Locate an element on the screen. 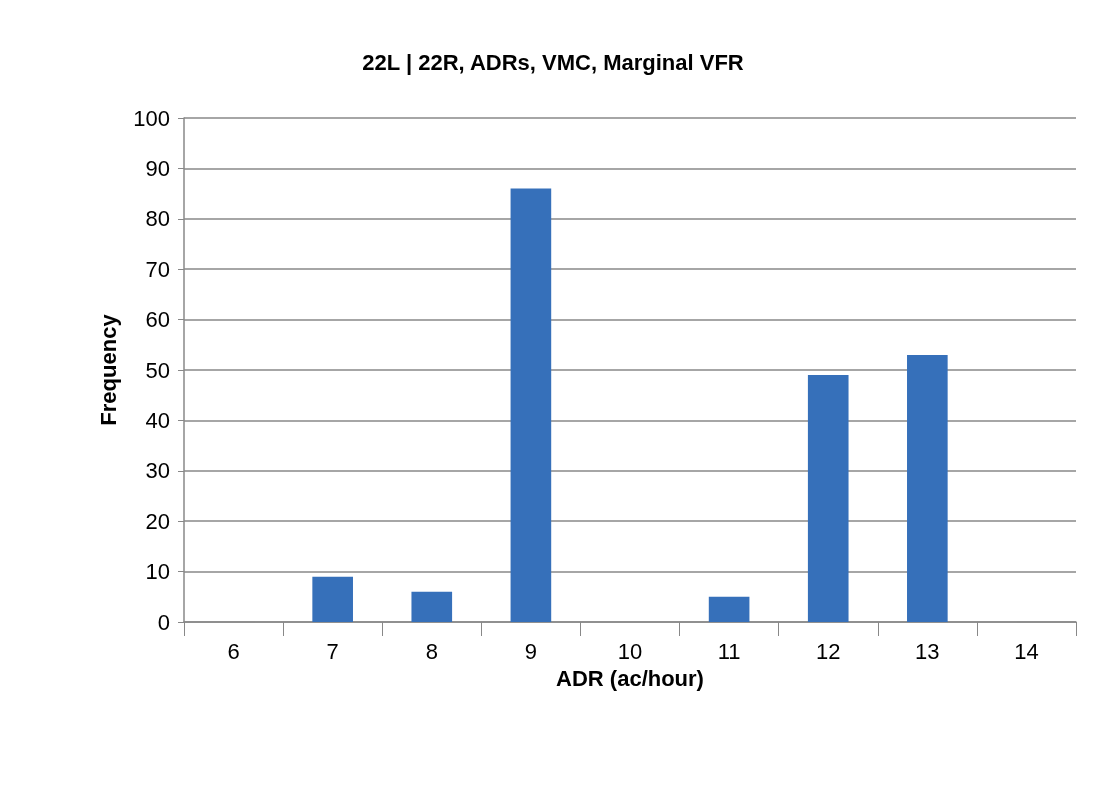  x-tick-label: 6 is located at coordinates (233, 651).